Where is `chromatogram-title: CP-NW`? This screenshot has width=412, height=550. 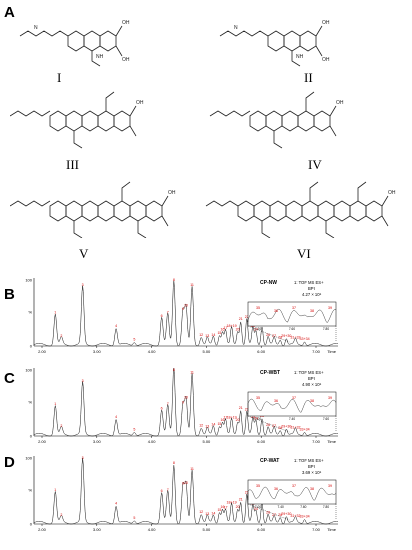 chromatogram-title: CP-NW is located at coordinates (268, 283).